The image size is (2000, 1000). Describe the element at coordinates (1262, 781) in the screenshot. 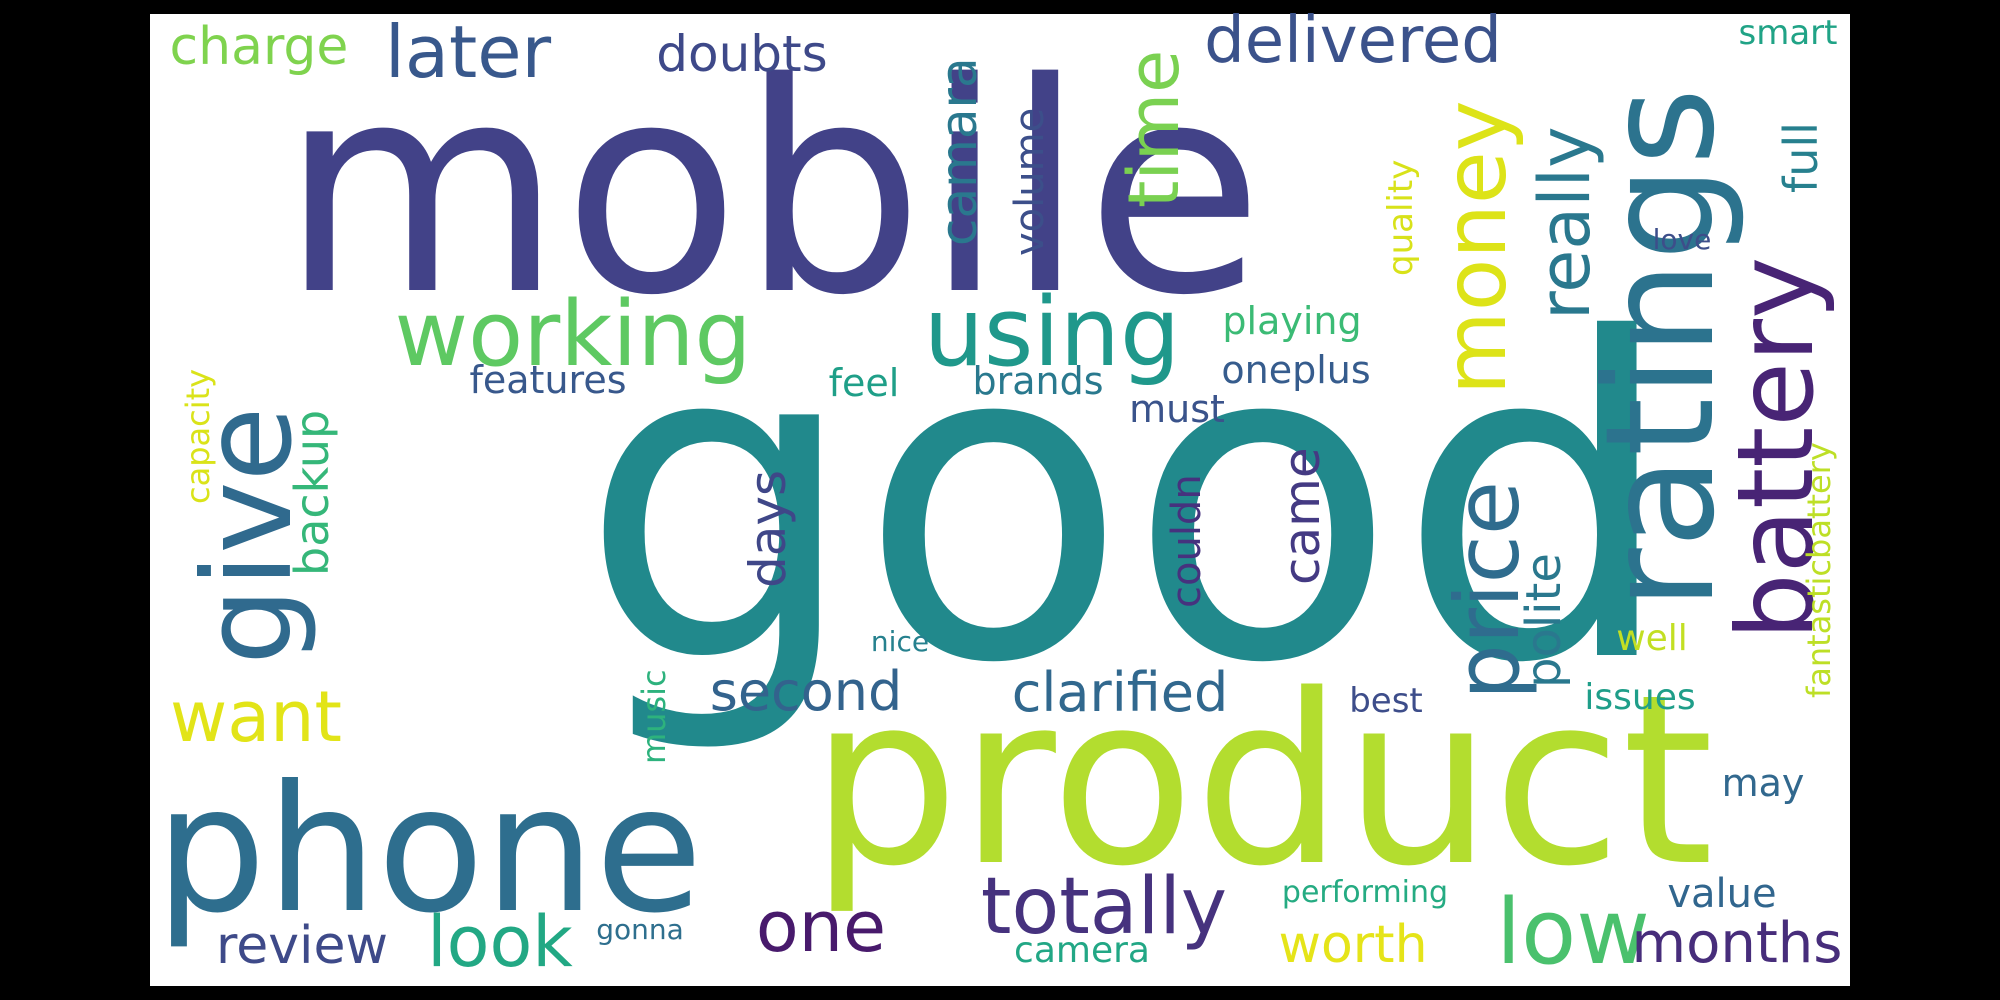

I see `word-product: product` at that location.